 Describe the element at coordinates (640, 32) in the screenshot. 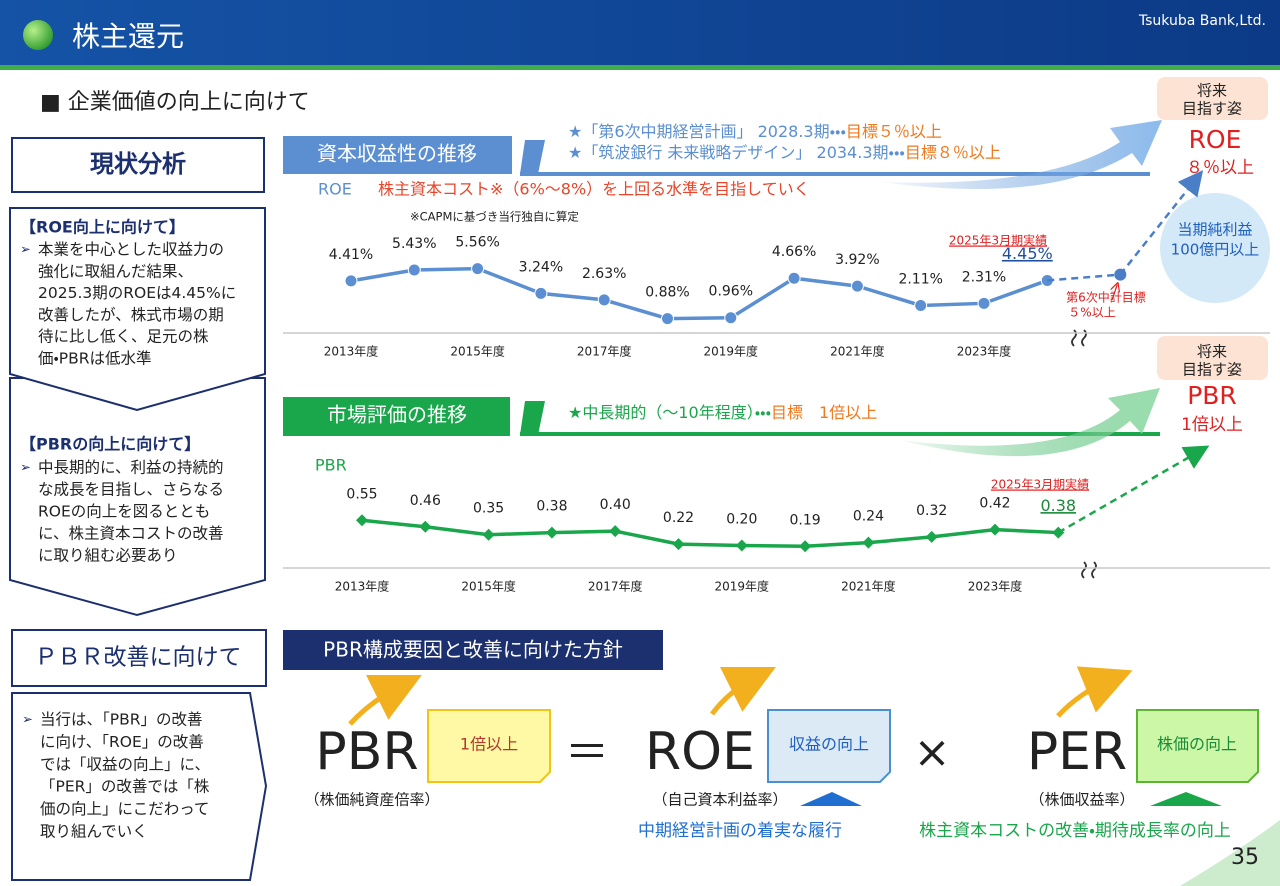

I see `header-bar` at that location.